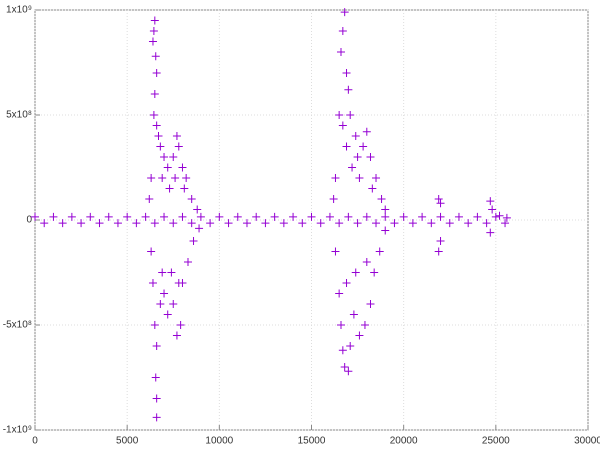 The height and width of the screenshot is (456, 600). I want to click on x-tick-label: 0, so click(35, 441).